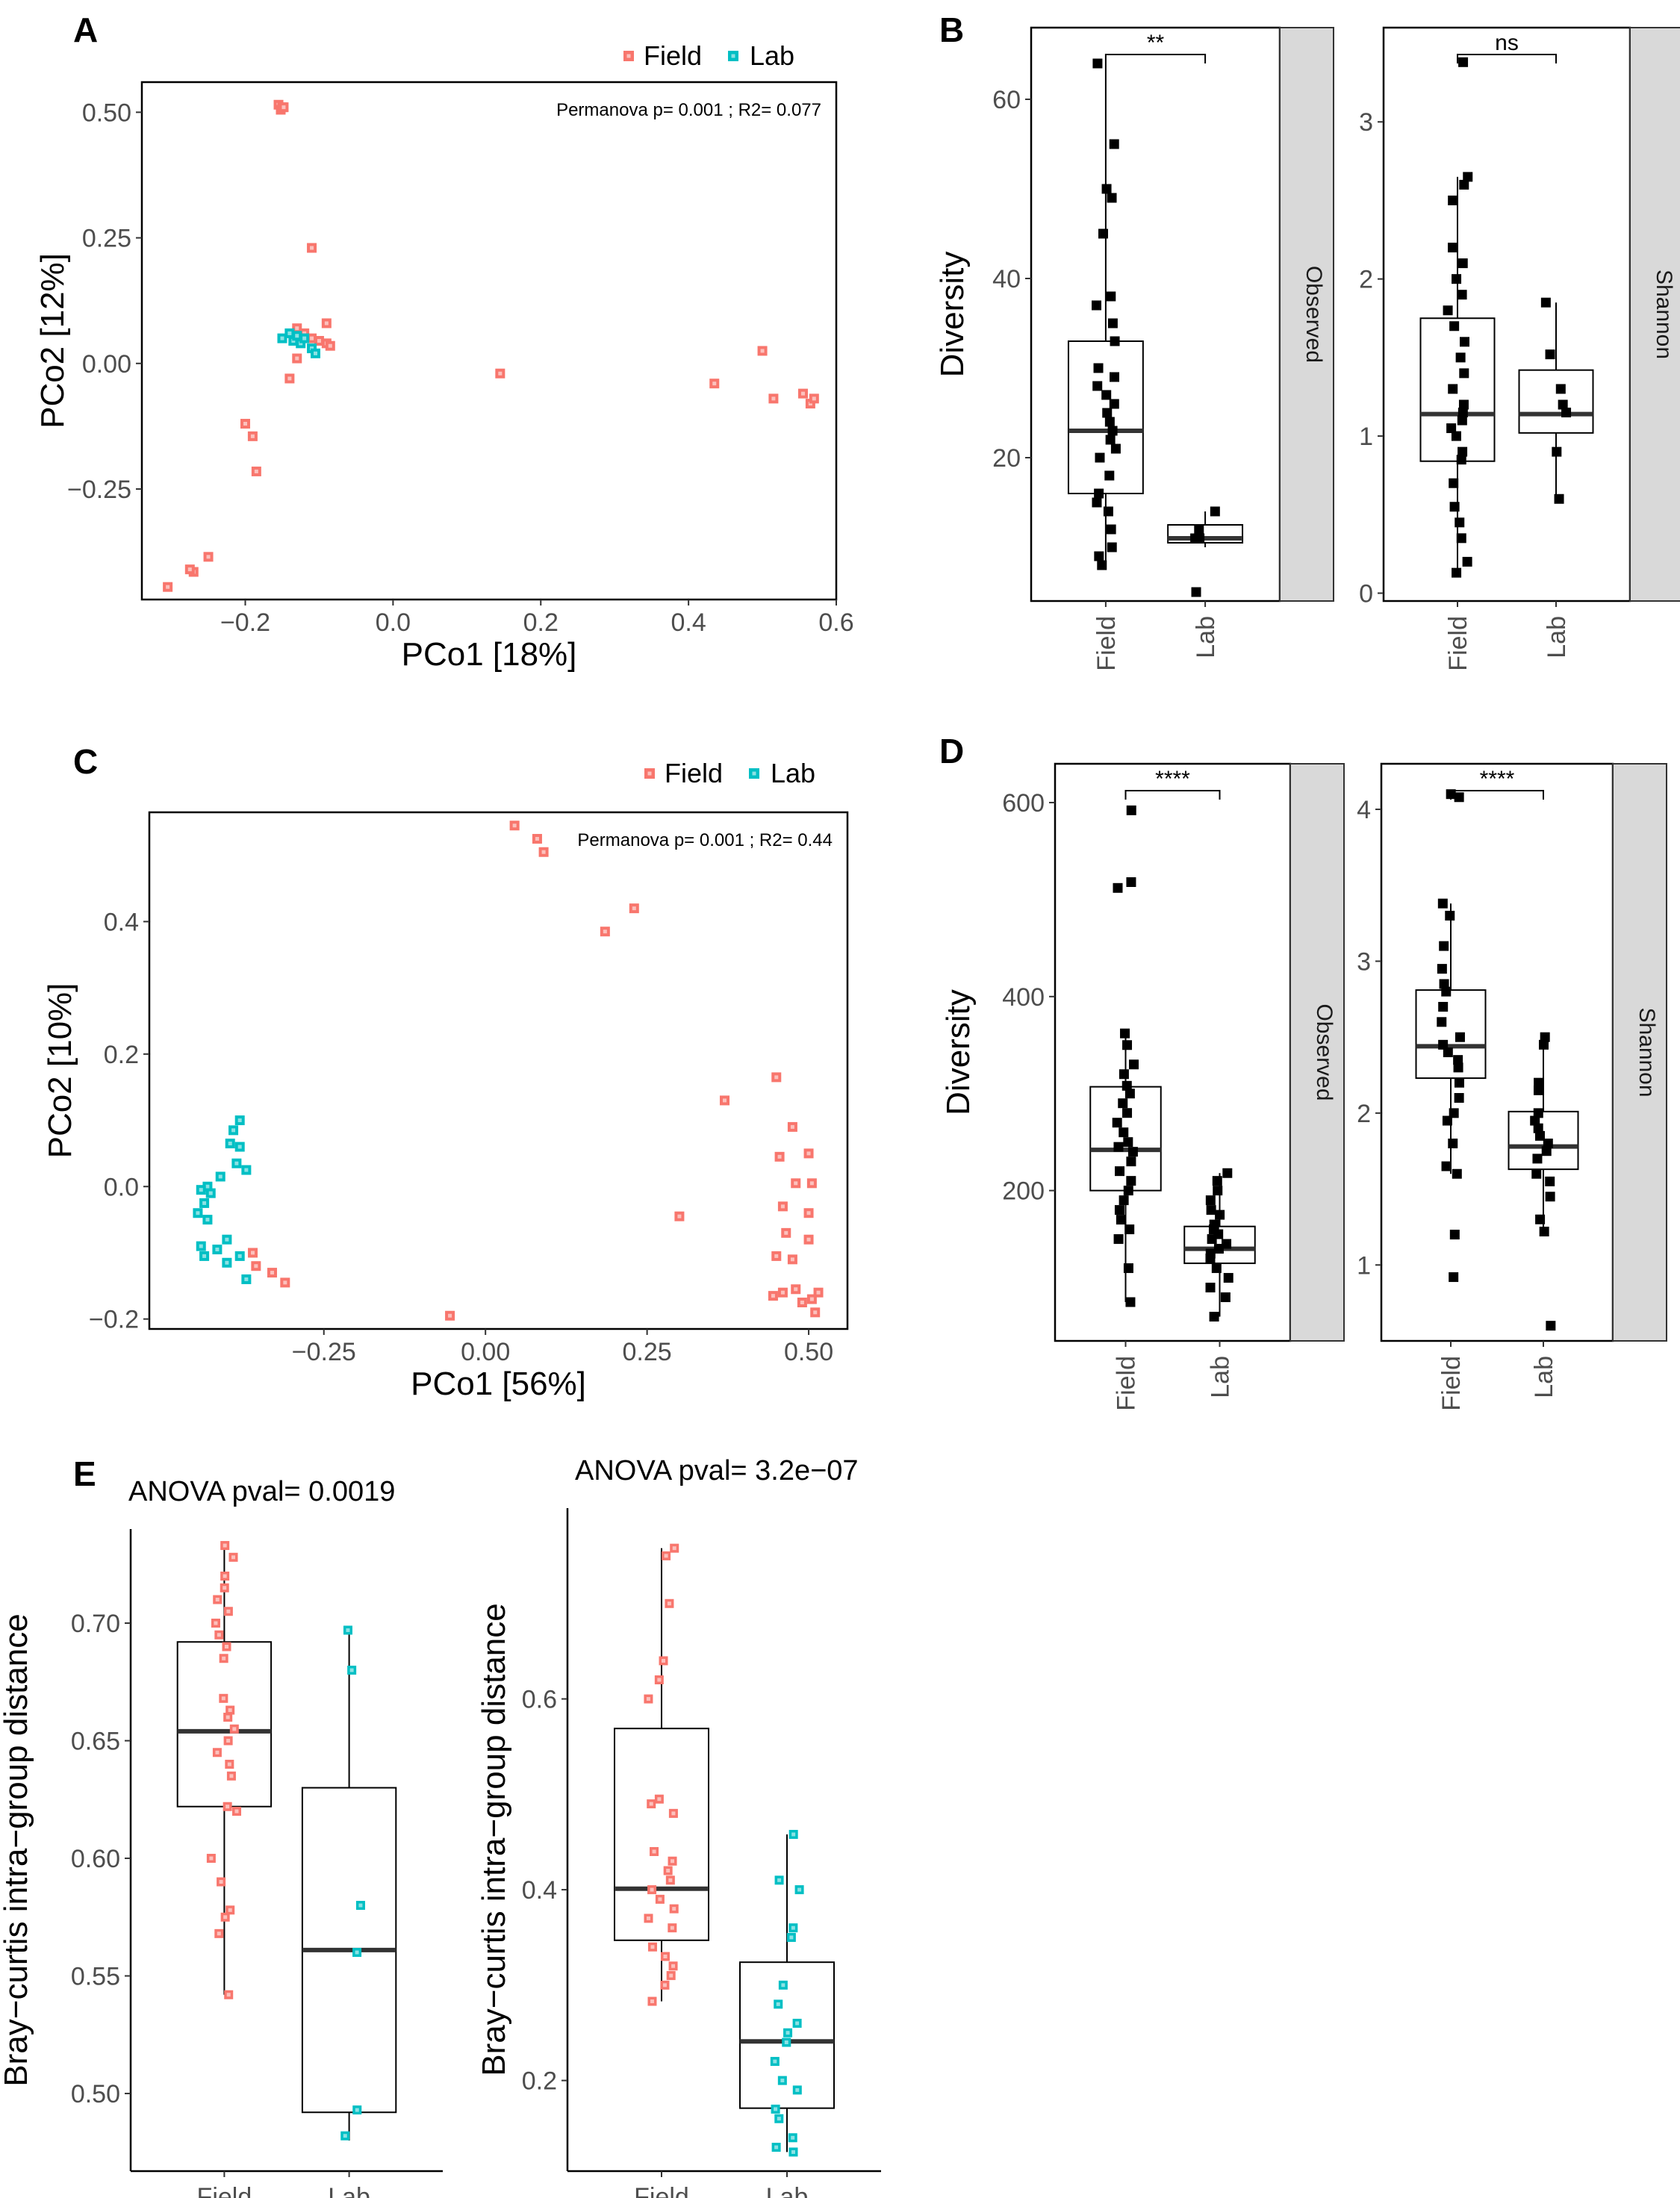 The width and height of the screenshot is (1680, 2198). I want to click on facet-strip, so click(1306, 314).